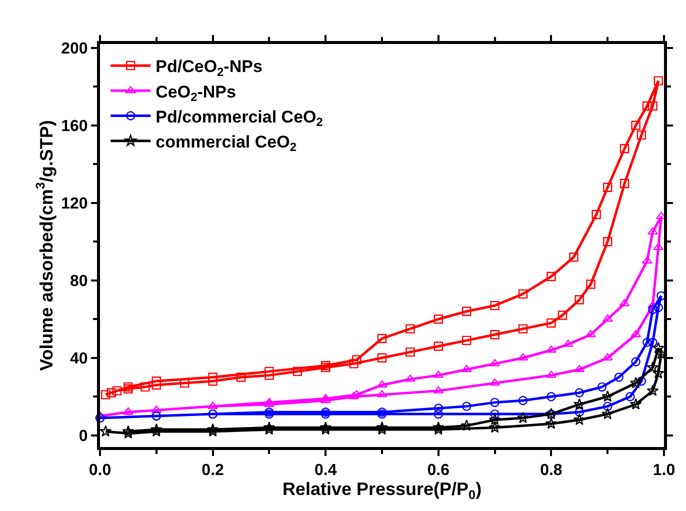  I want to click on x-tick-label: 0.2, so click(213, 471).